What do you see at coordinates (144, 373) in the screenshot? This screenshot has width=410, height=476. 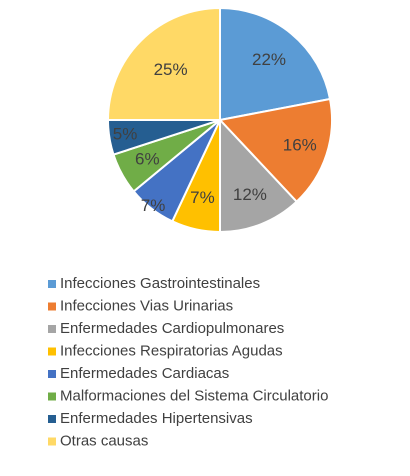 I see `legend-label: Enfermedades Cardiacas` at bounding box center [144, 373].